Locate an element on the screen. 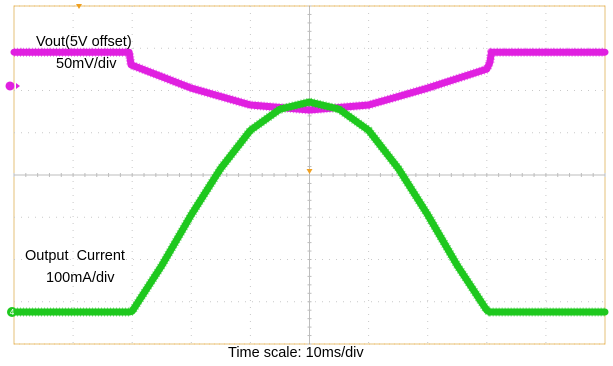 The height and width of the screenshot is (366, 613). center-trigger-marker is located at coordinates (309, 171).